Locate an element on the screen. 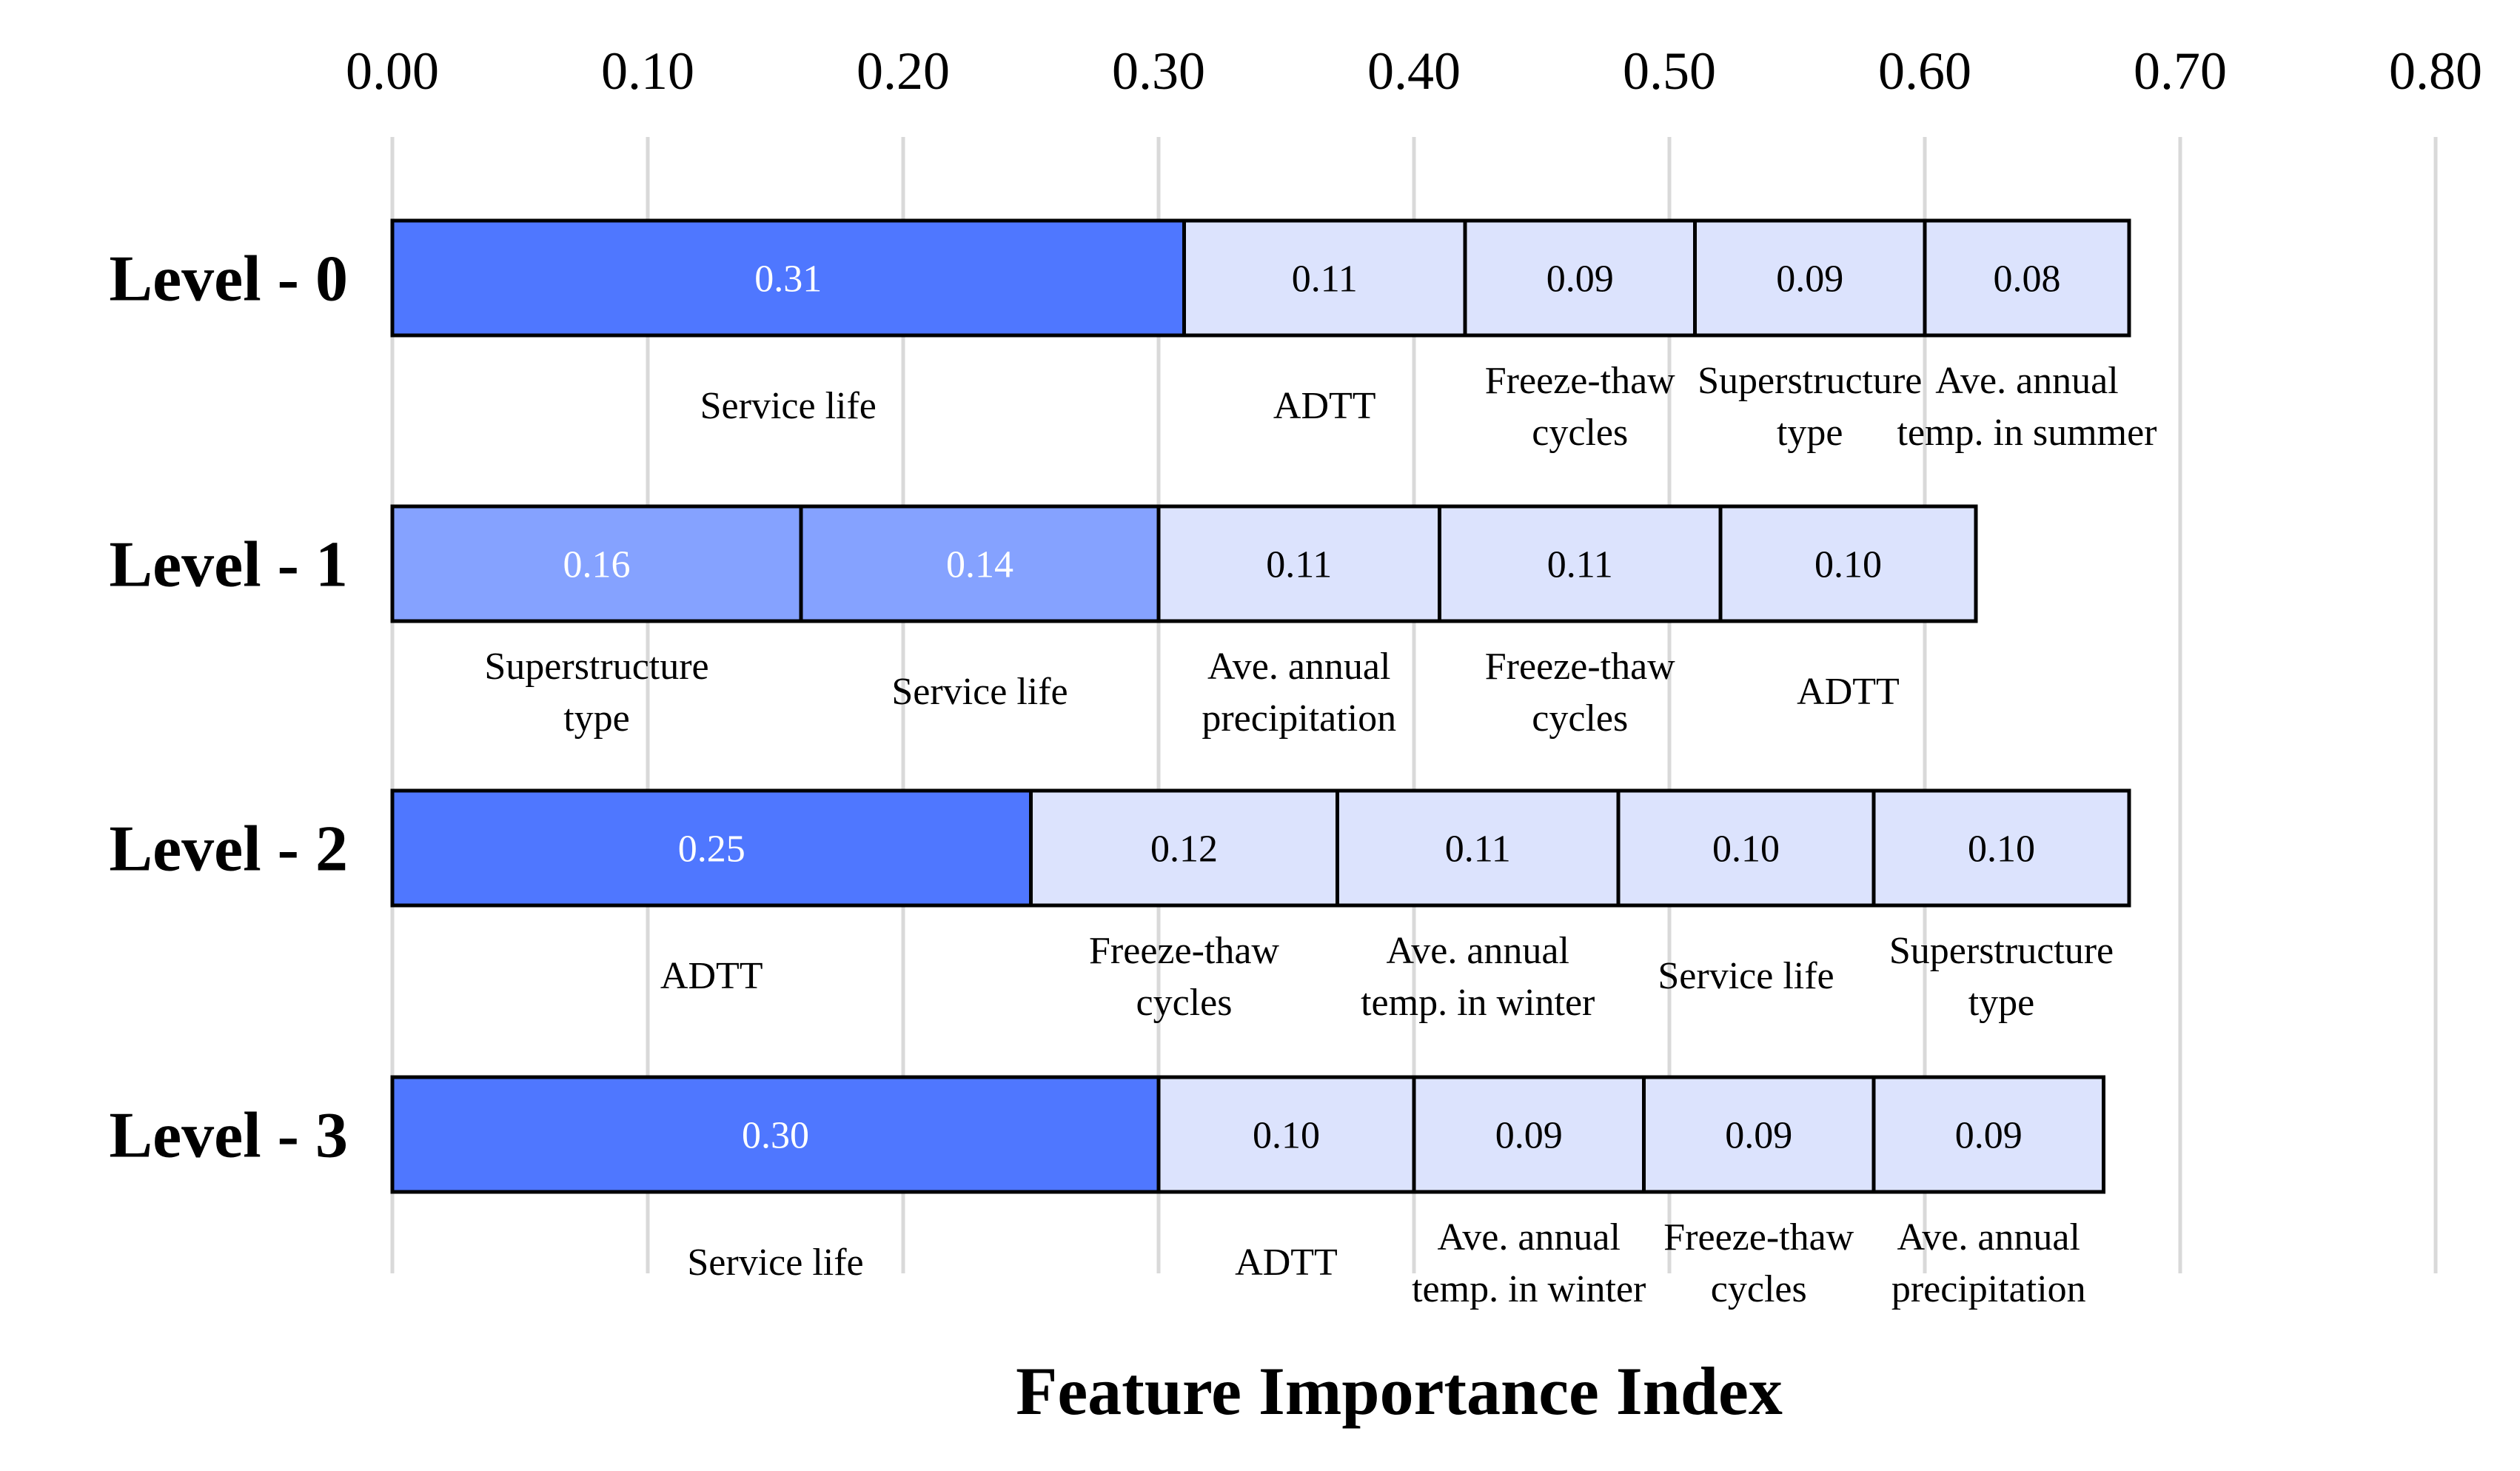 Image resolution: width=2520 pixels, height=1471 pixels. x-tick-label: 0.50 is located at coordinates (1669, 71).